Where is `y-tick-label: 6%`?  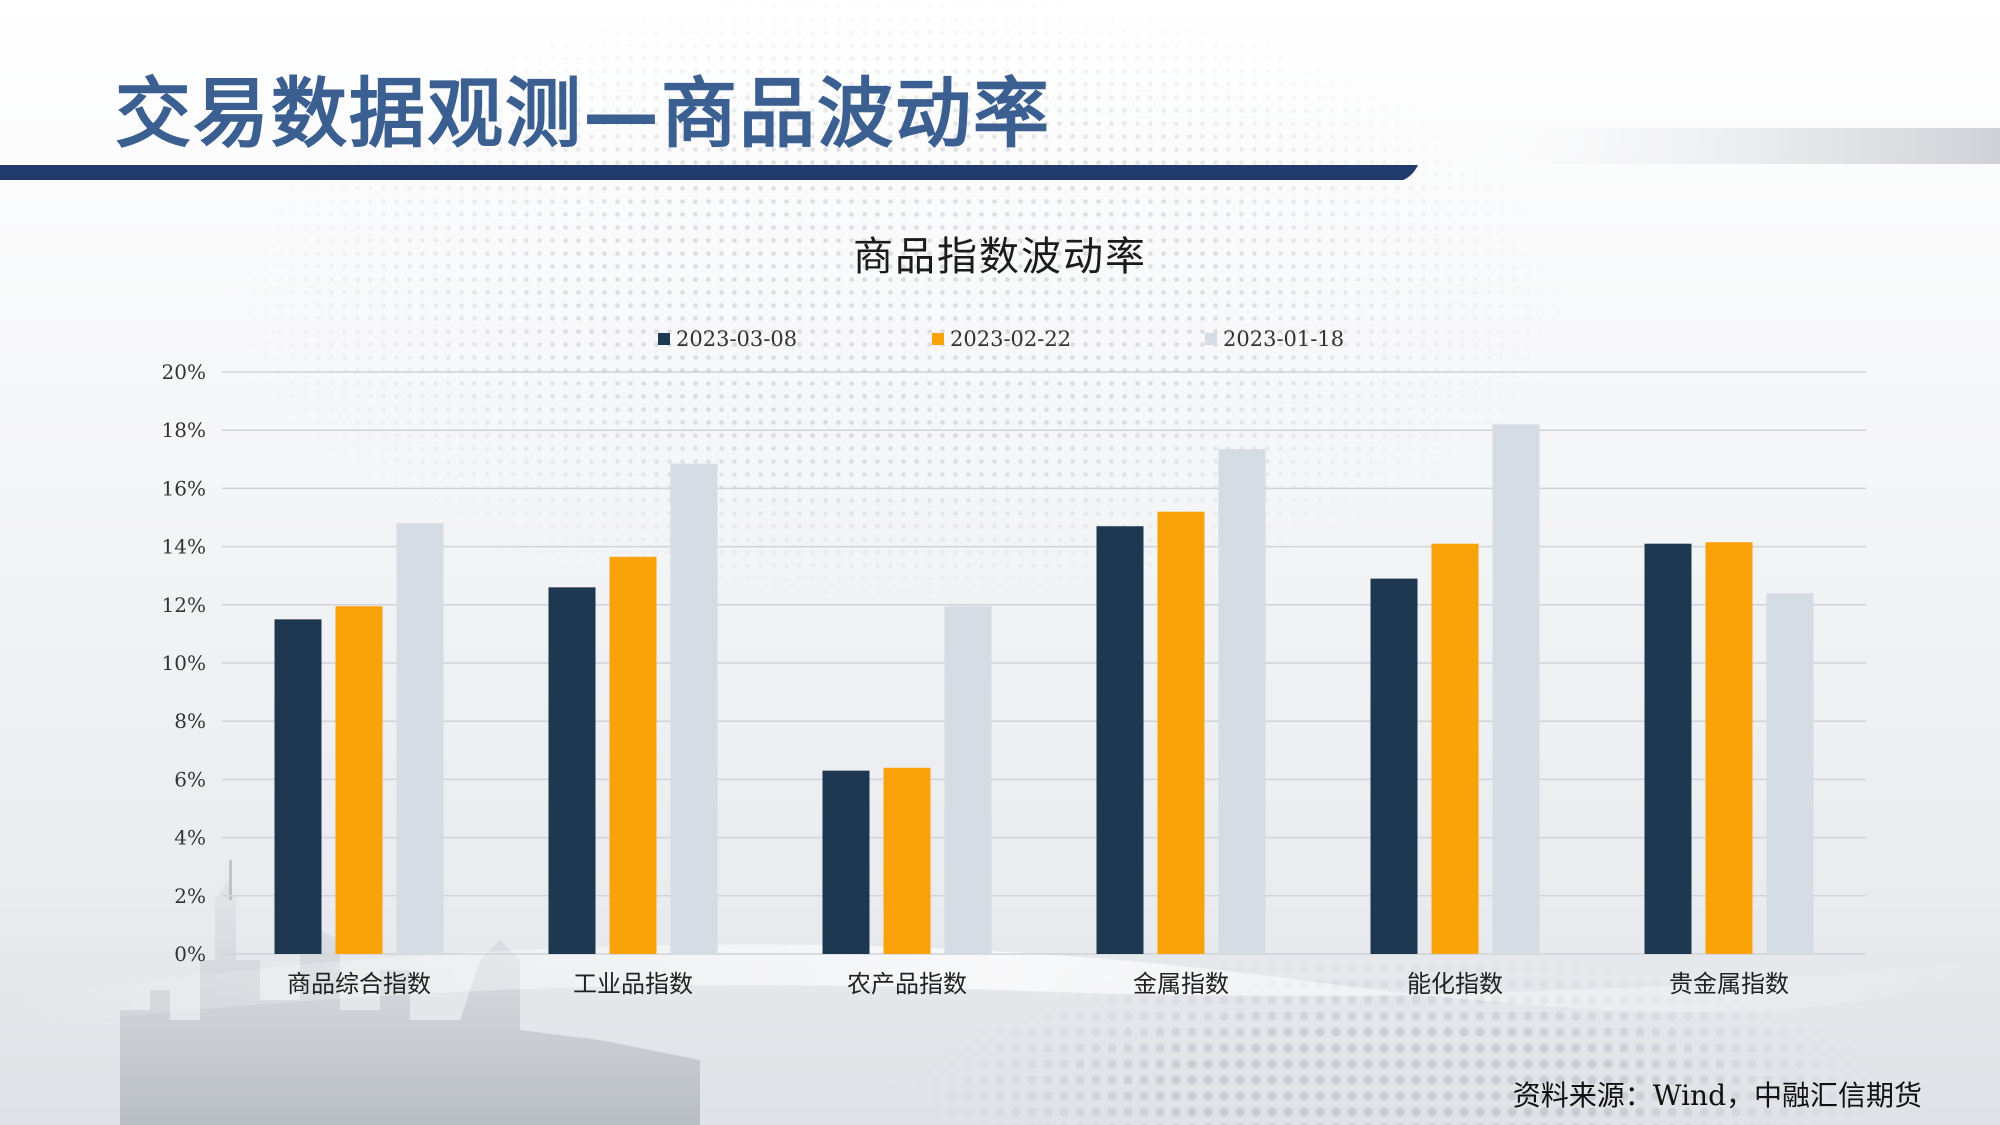 y-tick-label: 6% is located at coordinates (190, 779).